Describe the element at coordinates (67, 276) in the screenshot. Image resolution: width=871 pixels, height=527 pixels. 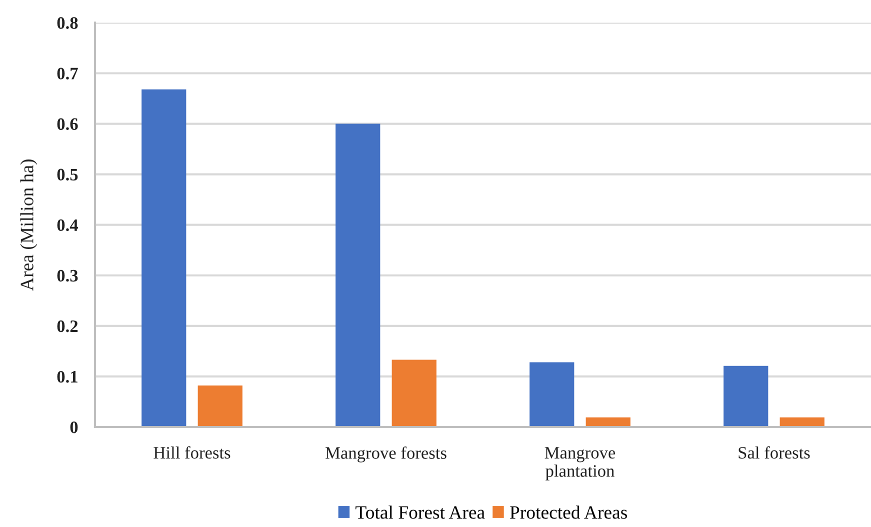
I see `y-tick-label: 0.3` at that location.